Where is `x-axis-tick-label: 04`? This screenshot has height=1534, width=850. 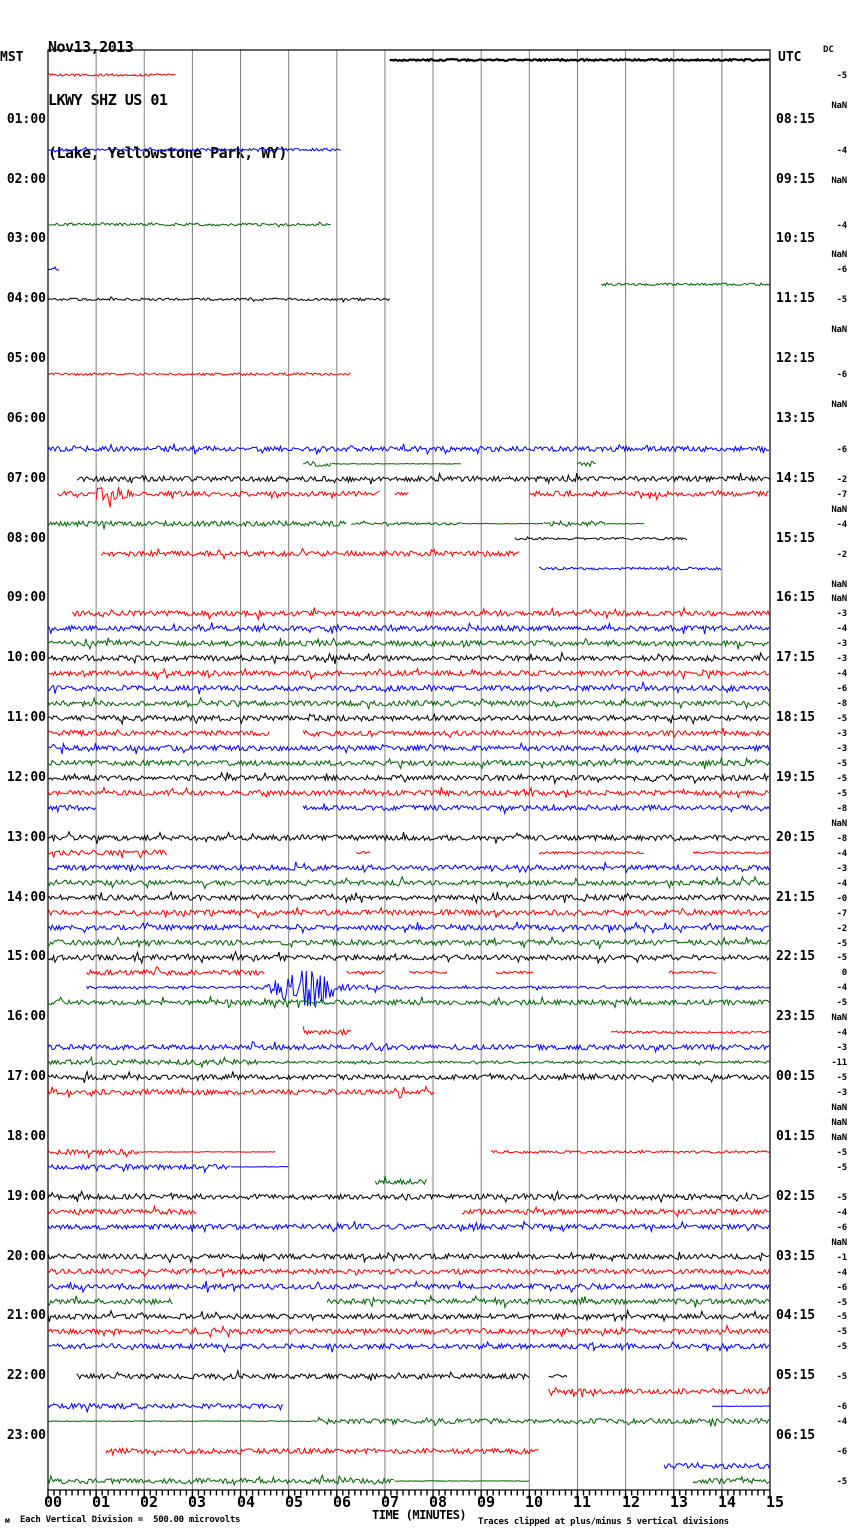 x-axis-tick-label: 04 is located at coordinates (246, 1502).